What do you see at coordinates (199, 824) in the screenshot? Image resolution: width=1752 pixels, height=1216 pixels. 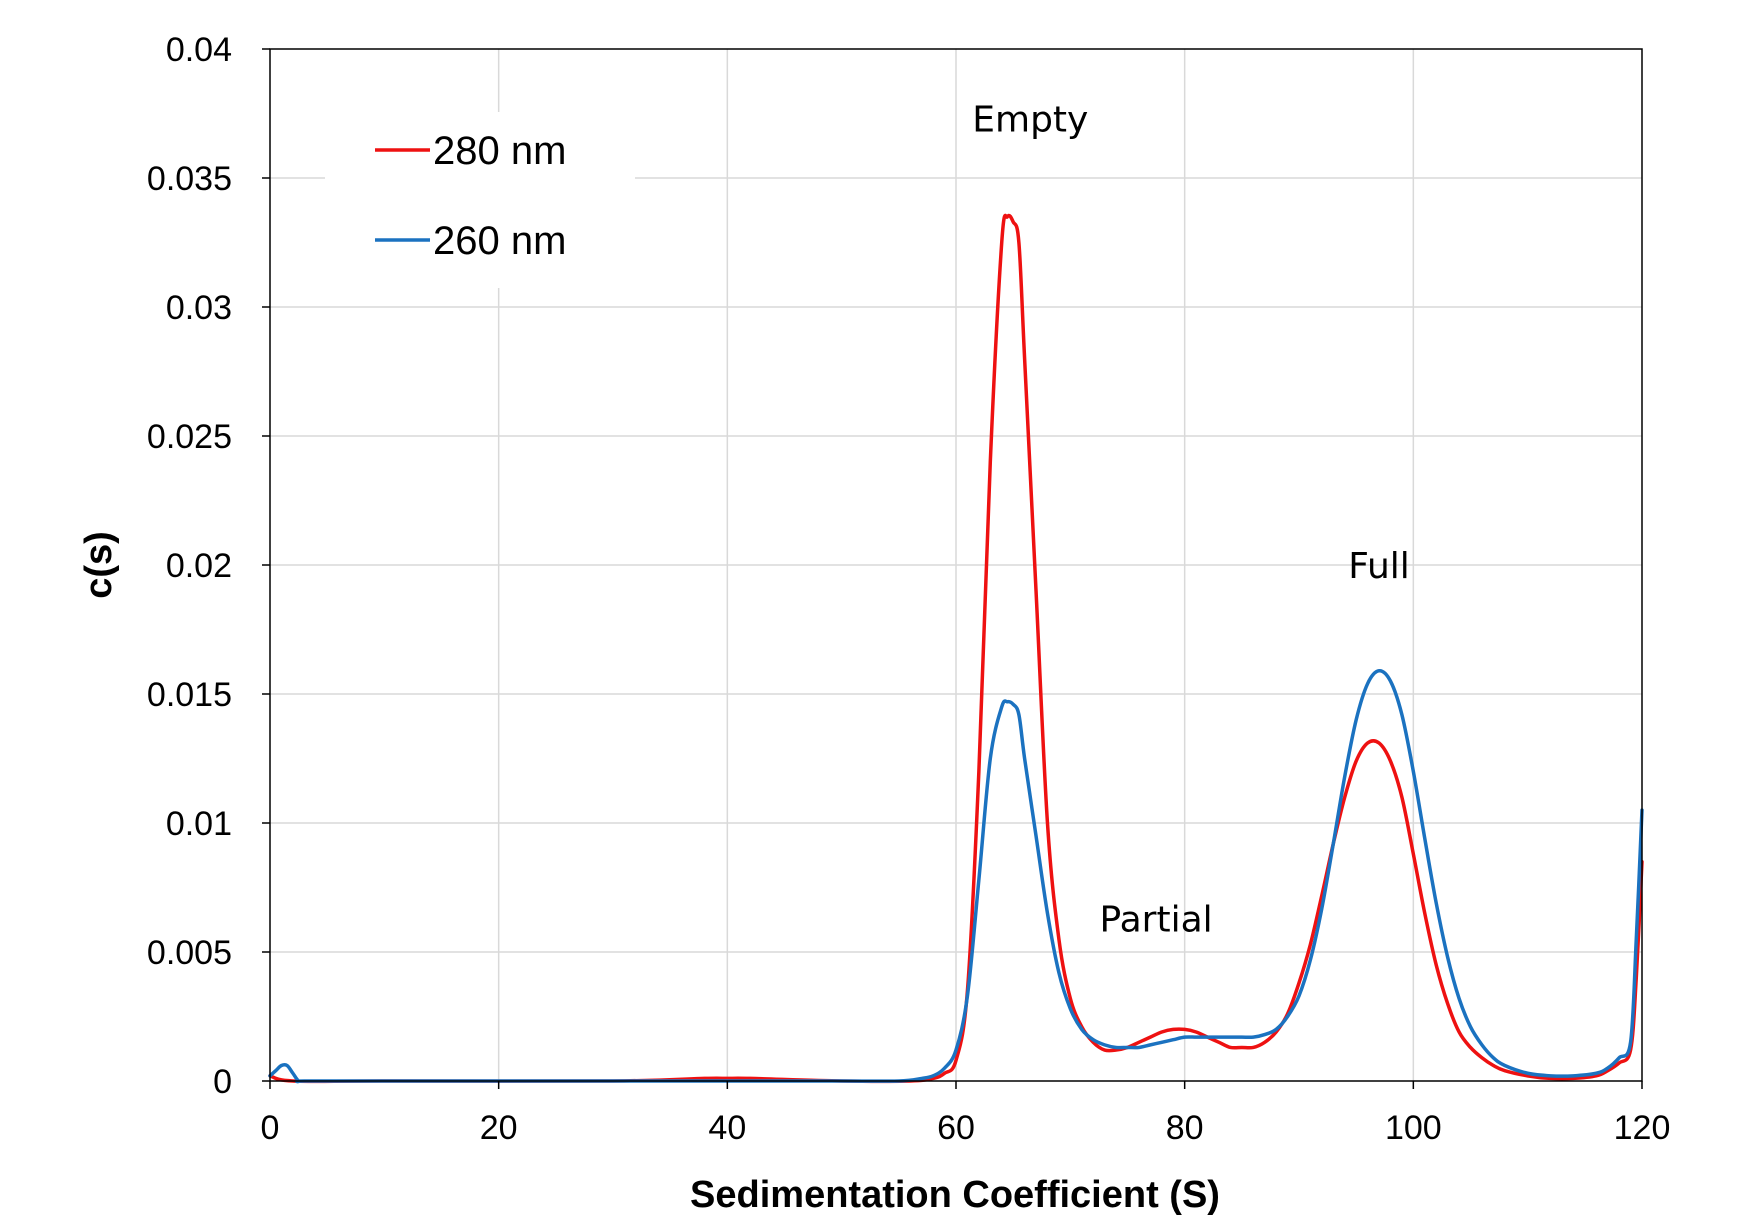 I see `y-tick-label: 0.01` at bounding box center [199, 824].